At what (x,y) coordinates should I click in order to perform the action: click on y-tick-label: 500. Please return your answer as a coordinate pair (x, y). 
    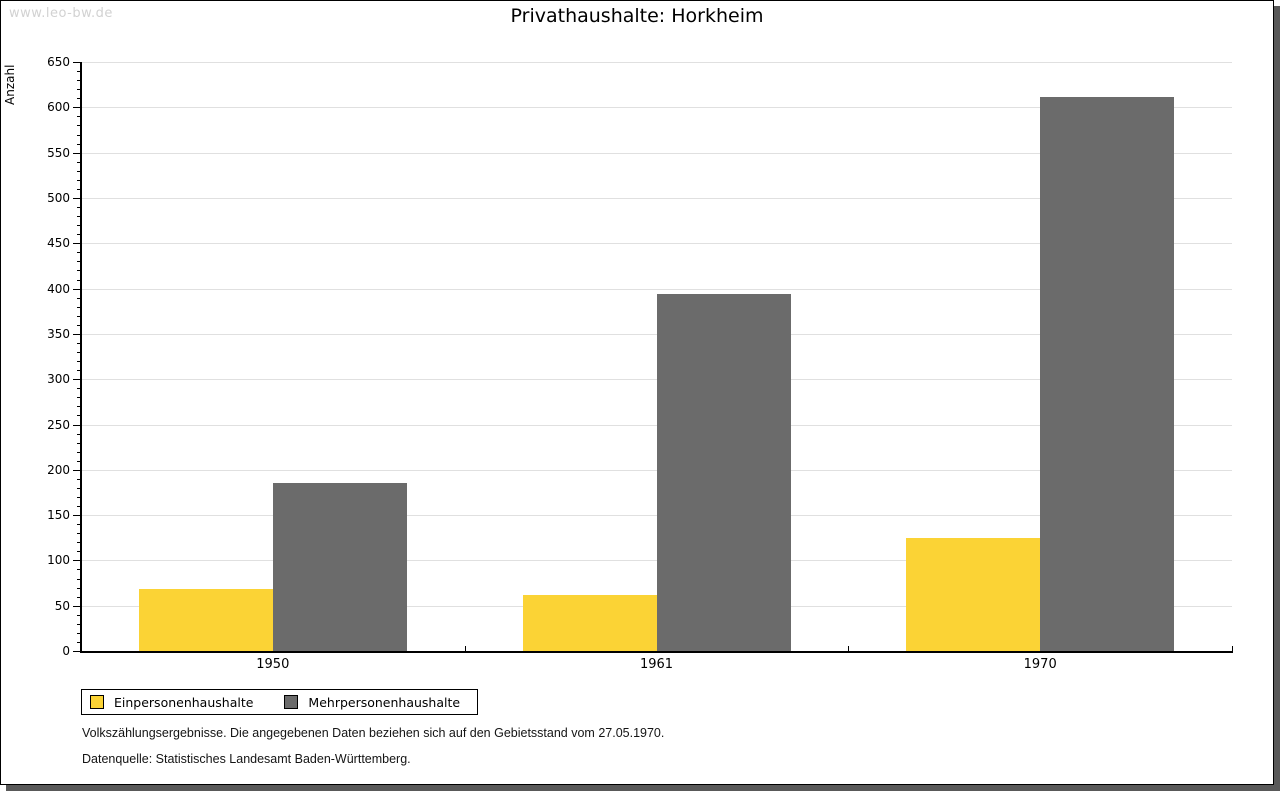
    Looking at the image, I should click on (58, 197).